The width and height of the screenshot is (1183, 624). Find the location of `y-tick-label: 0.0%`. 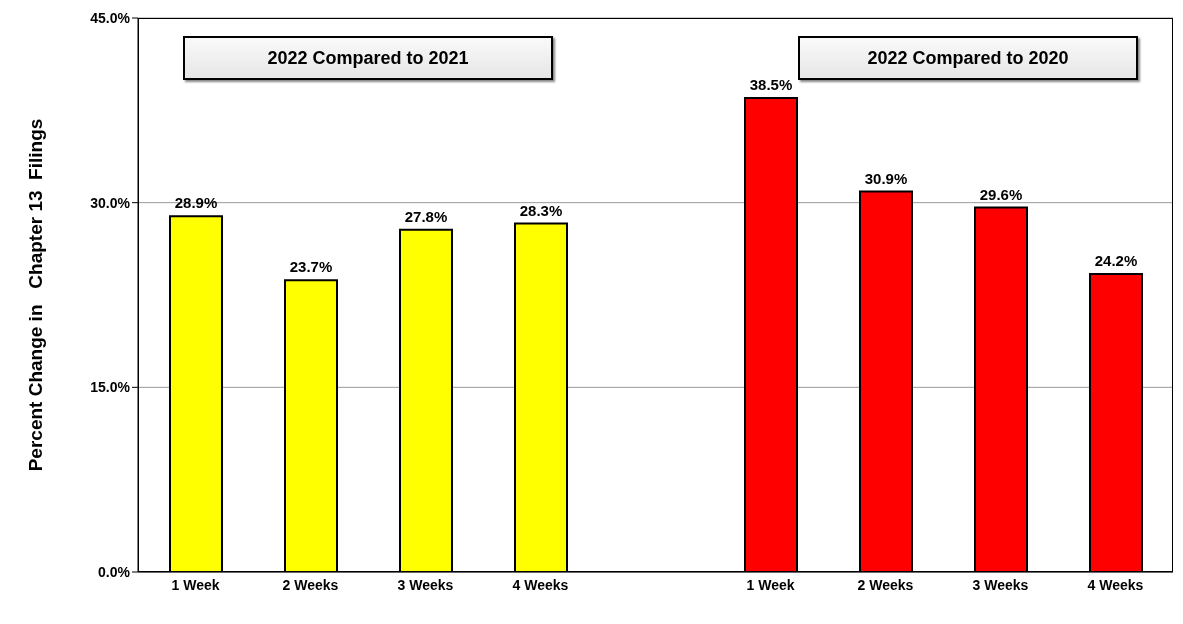

y-tick-label: 0.0% is located at coordinates (114, 571).